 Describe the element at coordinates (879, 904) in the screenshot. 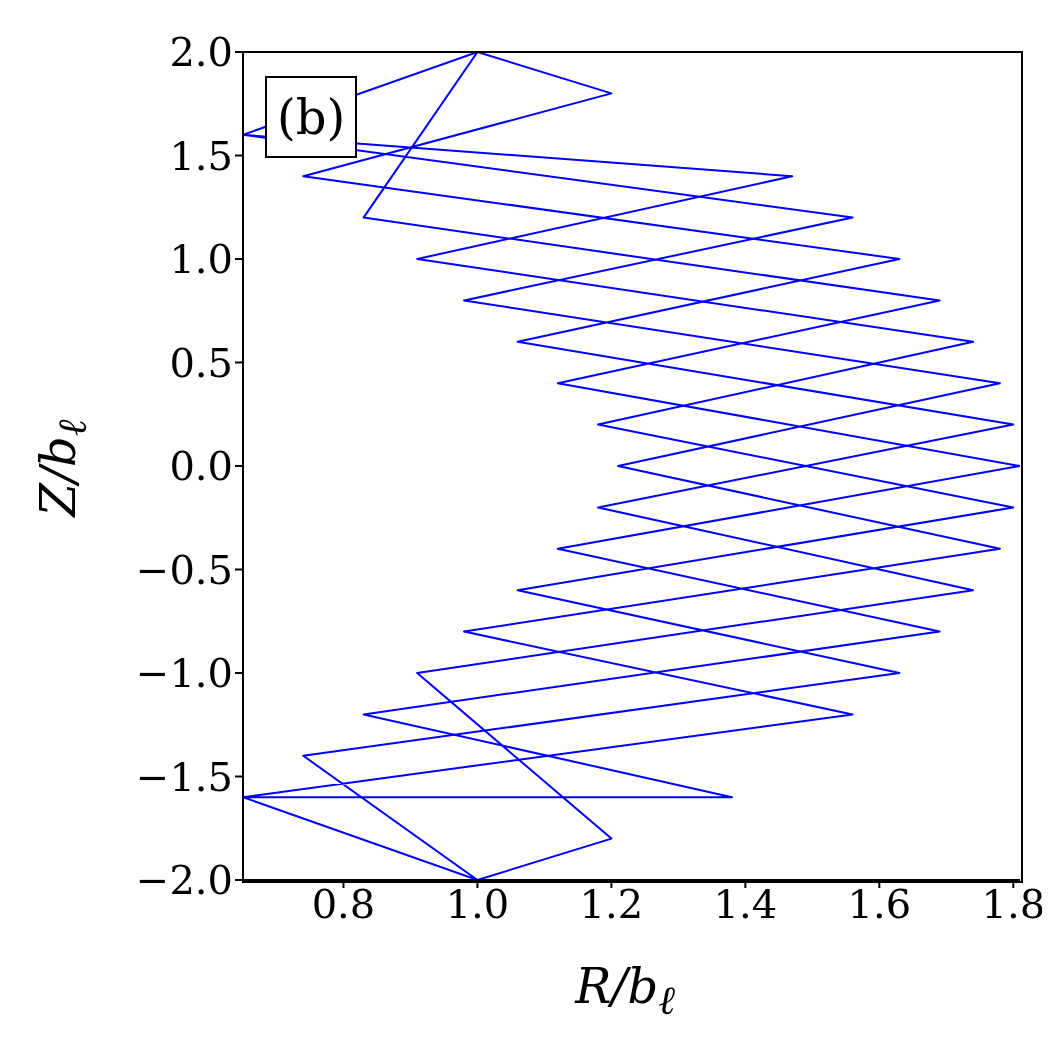

I see `x-tick-label: 1.6` at that location.